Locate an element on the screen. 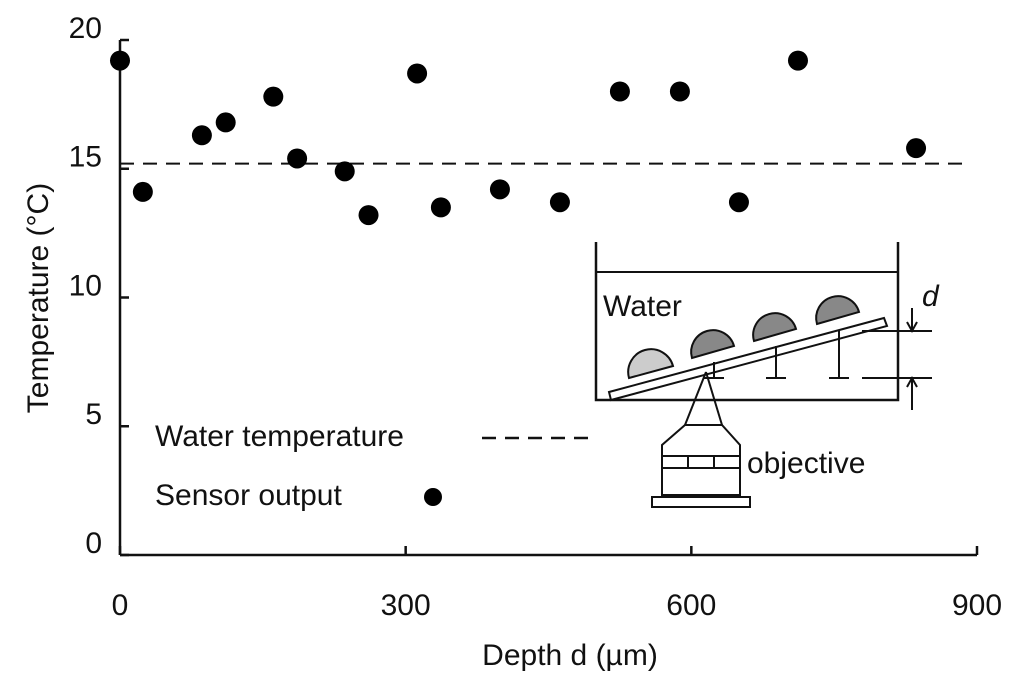 The height and width of the screenshot is (695, 1024). legend-marker is located at coordinates (433, 497).